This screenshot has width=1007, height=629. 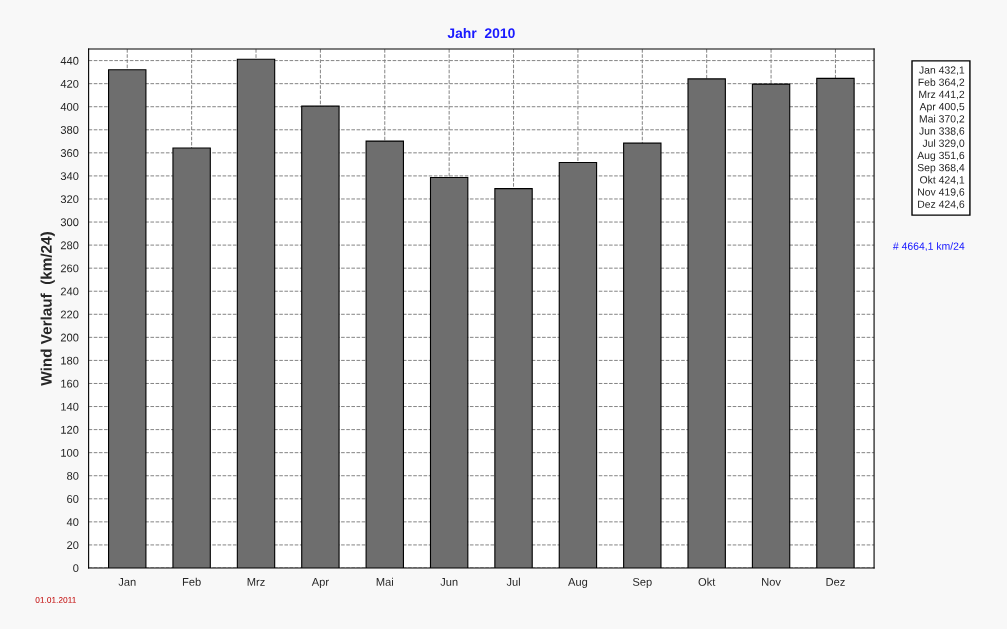 What do you see at coordinates (69, 291) in the screenshot?
I see `y-tick-label: 240` at bounding box center [69, 291].